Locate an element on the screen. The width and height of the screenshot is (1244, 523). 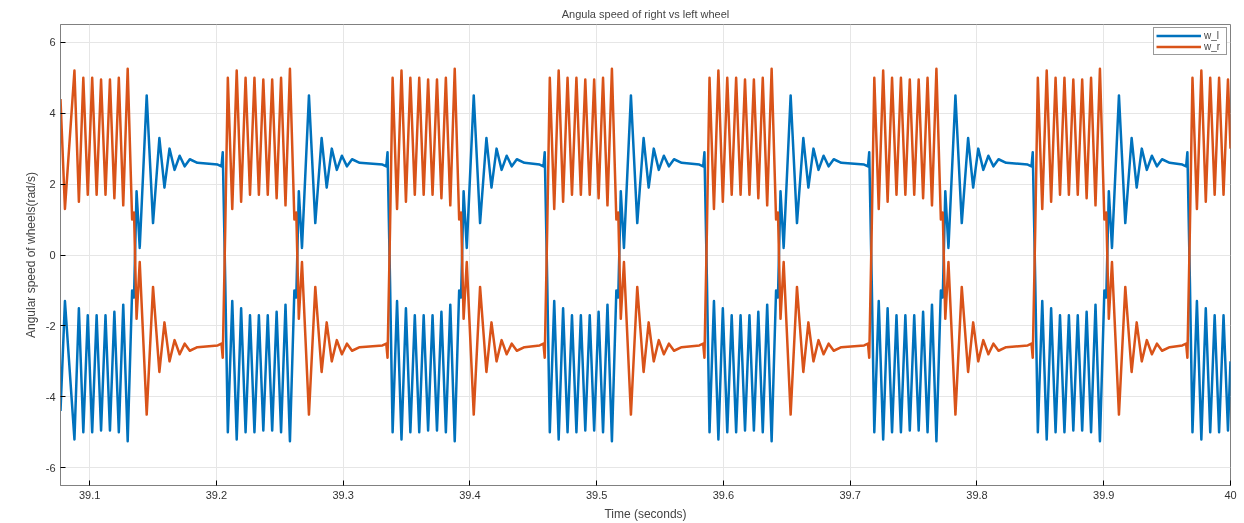
legend-label: w_l is located at coordinates (1212, 35).